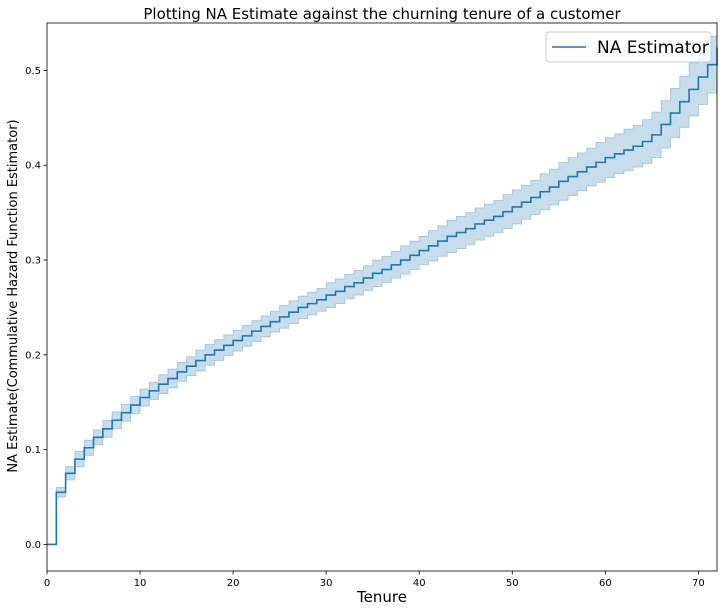  I want to click on y-tick-label: 0.4, so click(33, 166).